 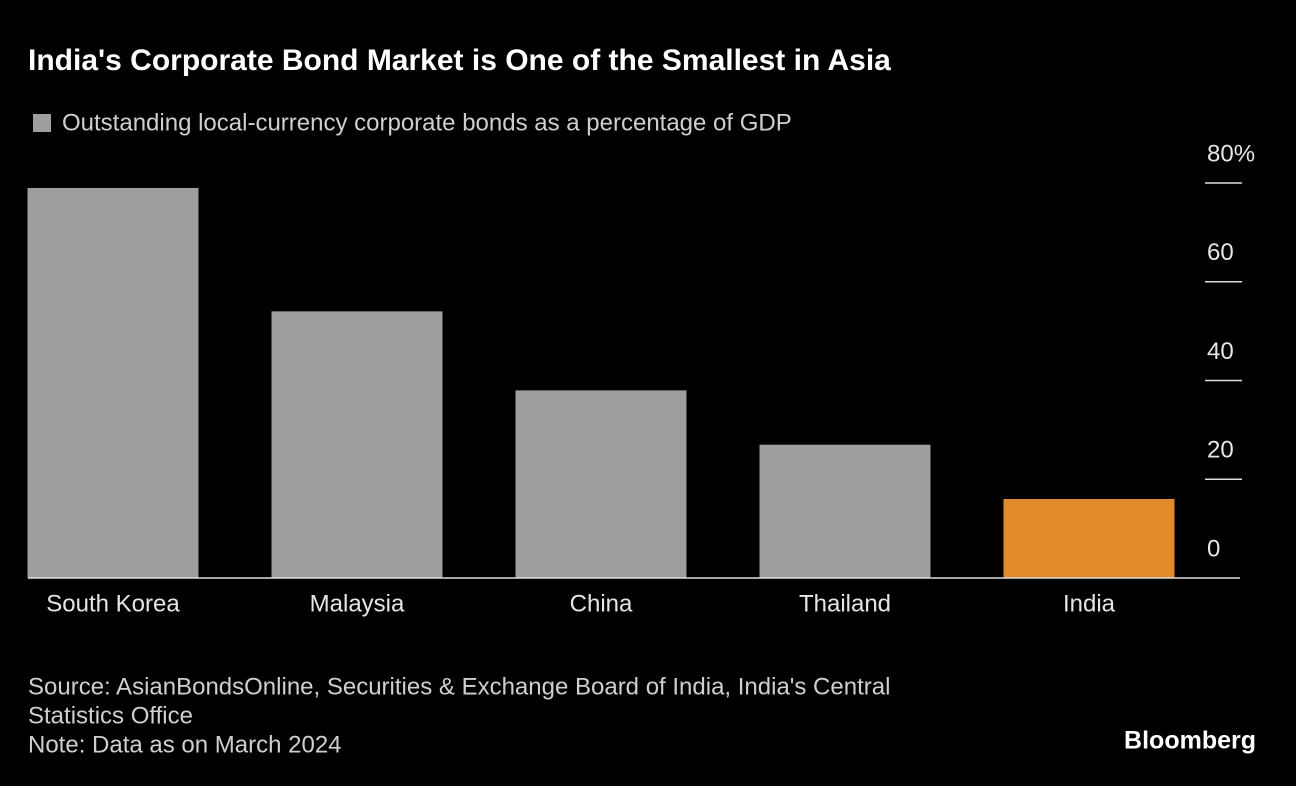 I want to click on y-tick-label: 60, so click(x=1220, y=252).